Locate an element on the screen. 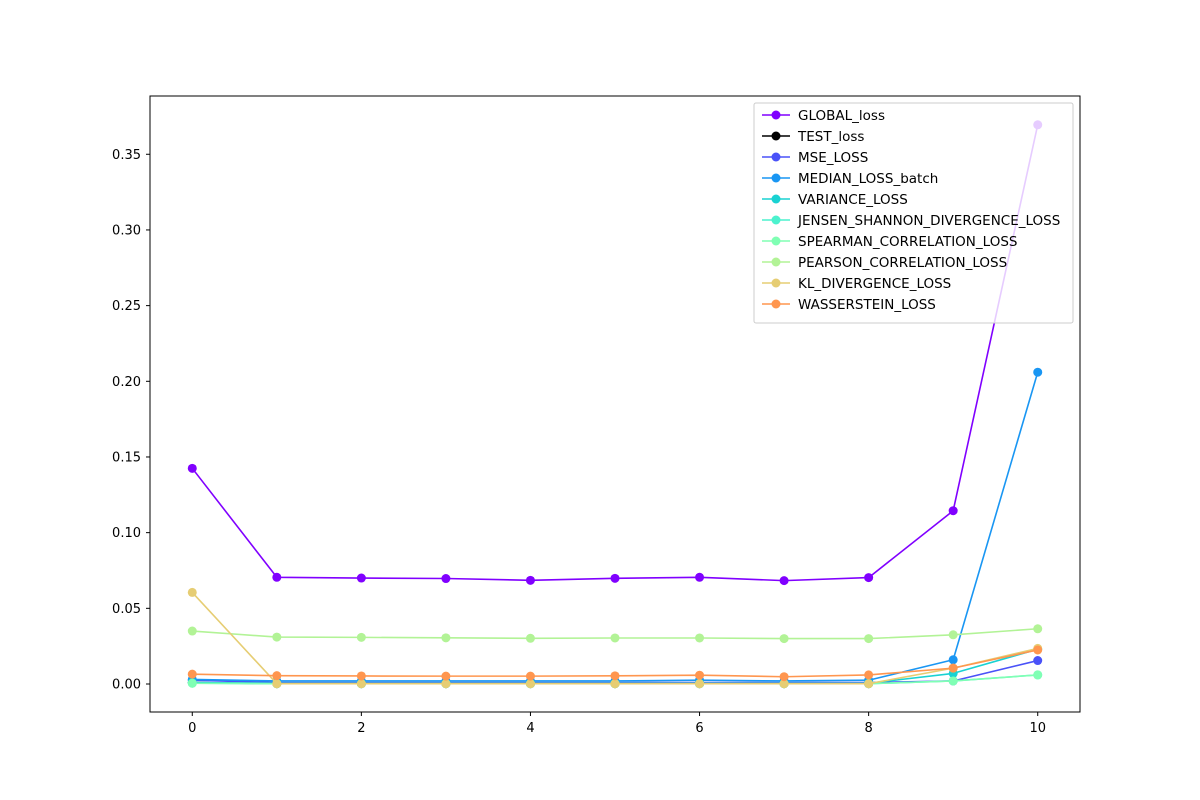 This screenshot has height=800, width=1200. x-axis: 0 2 4 6 8 10 is located at coordinates (617, 724).